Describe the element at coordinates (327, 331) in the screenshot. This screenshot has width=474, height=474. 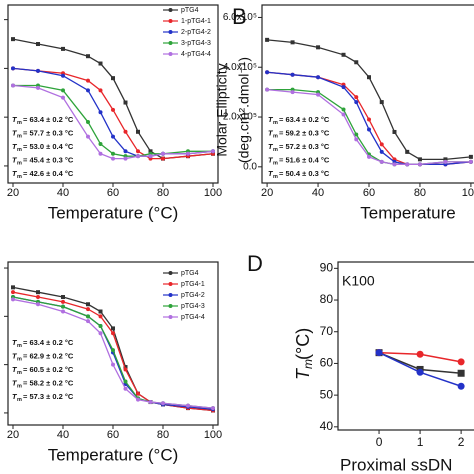
I see `y-tick-label: 70` at that location.